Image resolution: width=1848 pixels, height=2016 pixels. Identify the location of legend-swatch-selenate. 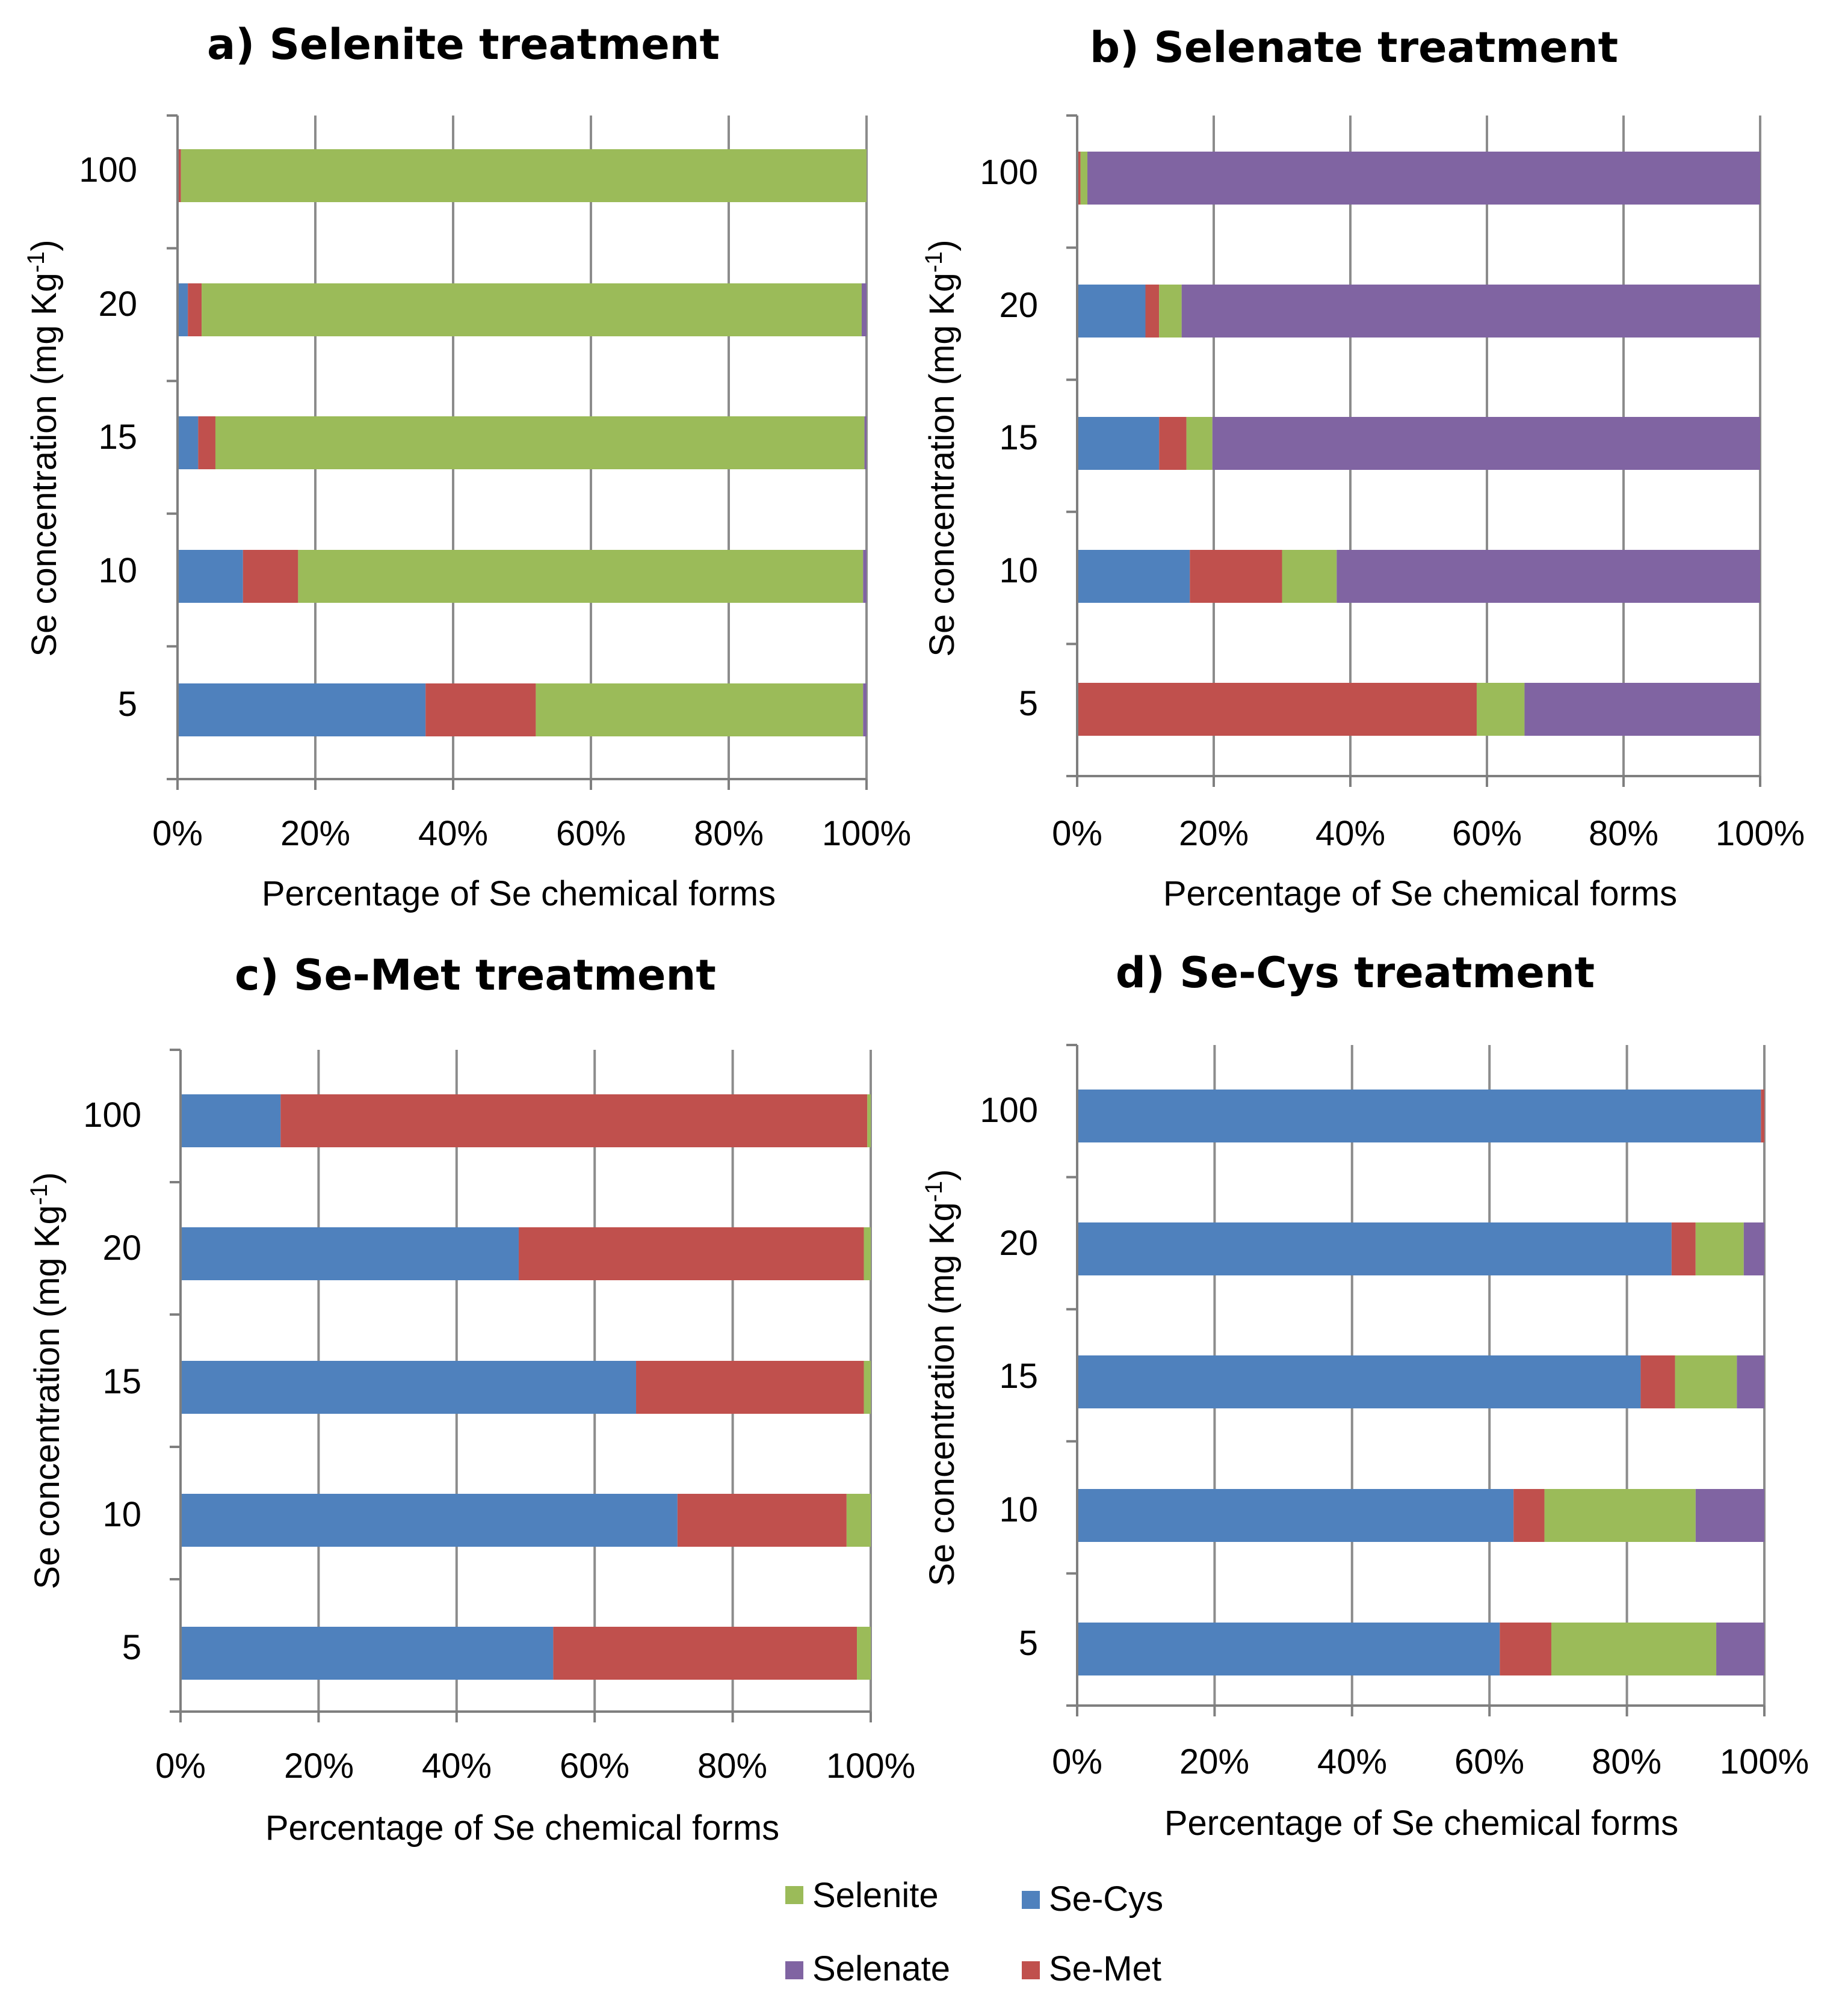
(794, 1970).